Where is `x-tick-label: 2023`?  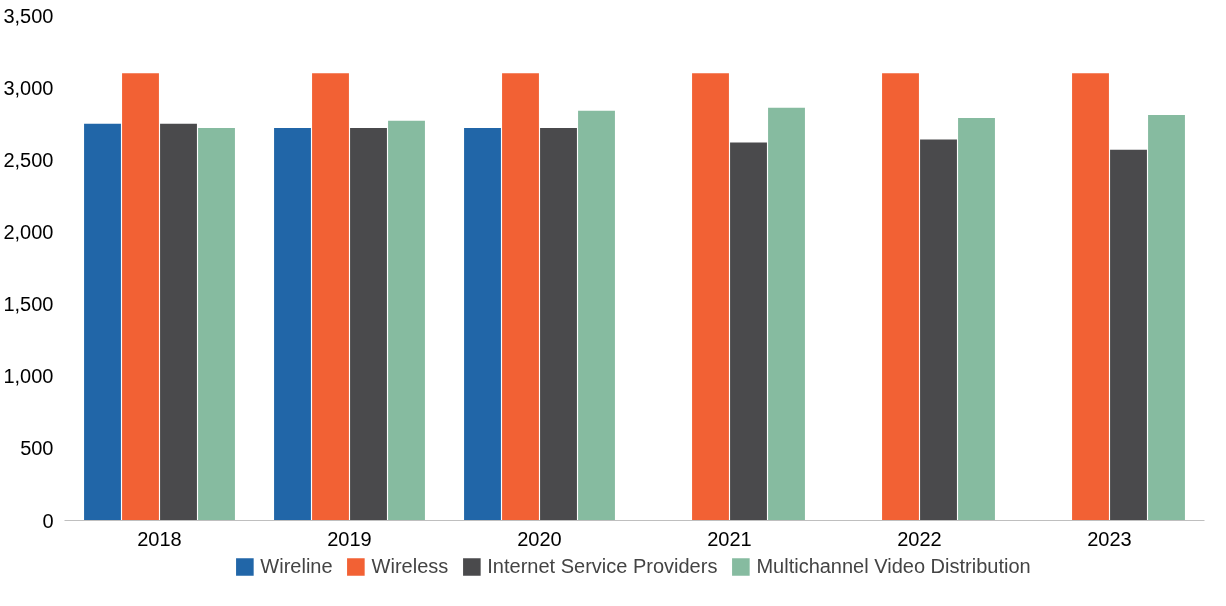
x-tick-label: 2023 is located at coordinates (1109, 538).